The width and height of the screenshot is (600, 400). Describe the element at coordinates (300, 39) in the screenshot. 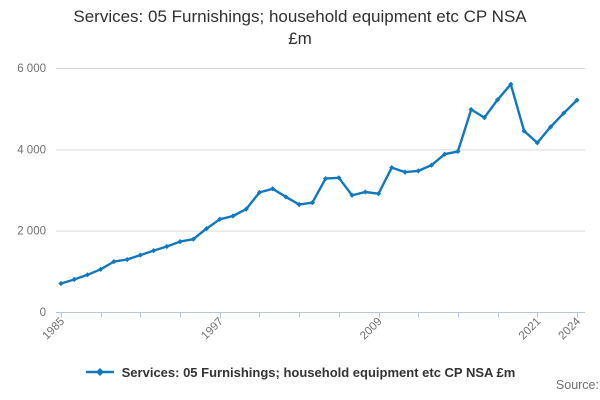

I see `chart-title-line2: £m` at that location.